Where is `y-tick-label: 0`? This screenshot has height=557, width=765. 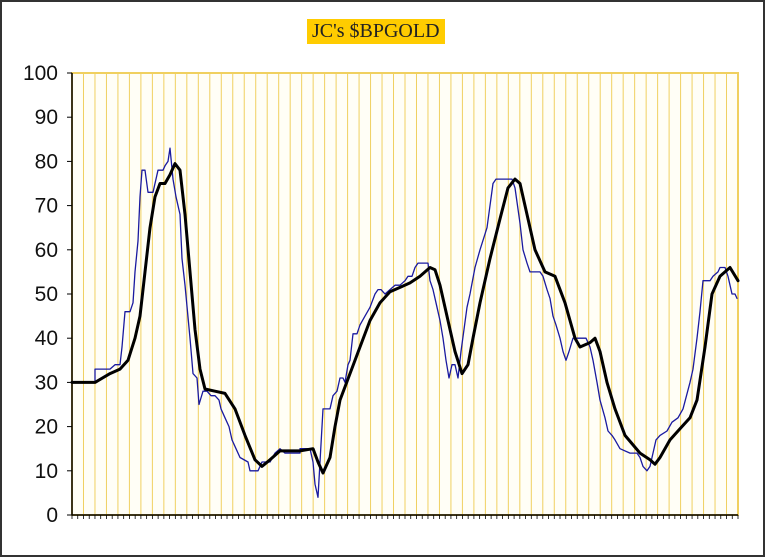
y-tick-label: 0 is located at coordinates (52, 515).